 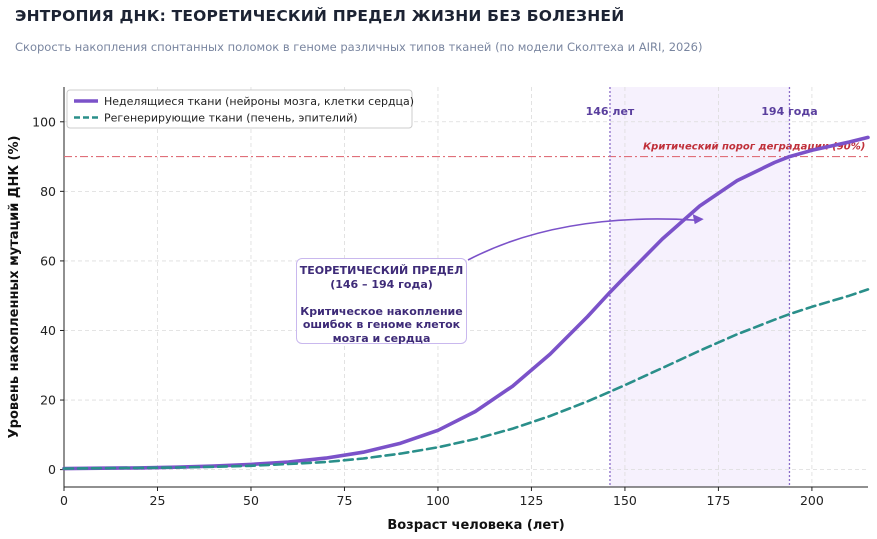 I want to click on x-tick-label: 50, so click(x=251, y=500).